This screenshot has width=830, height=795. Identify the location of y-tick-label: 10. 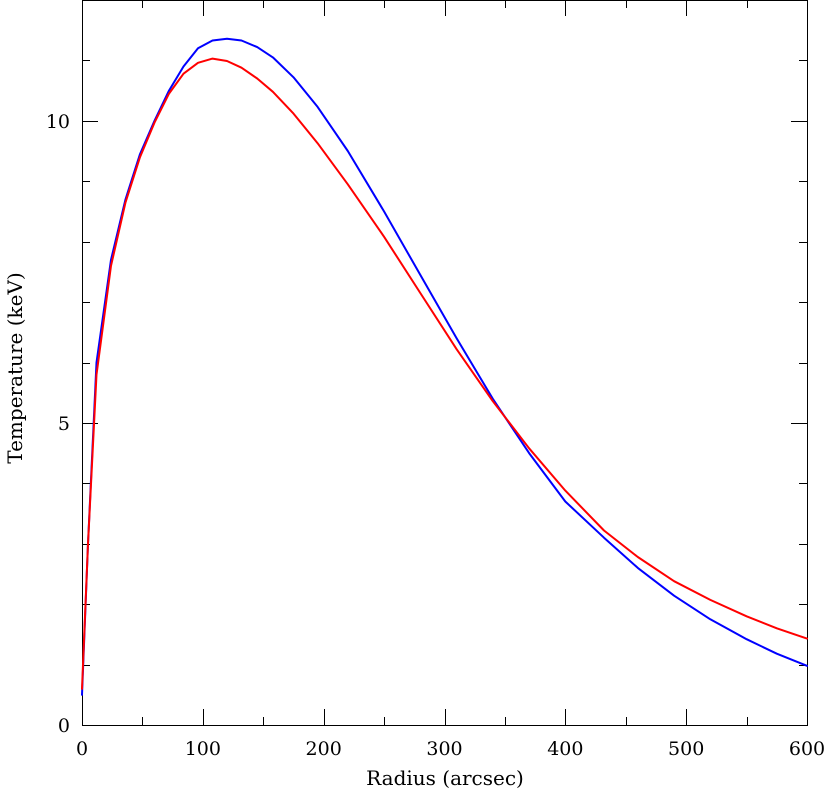
(58, 122).